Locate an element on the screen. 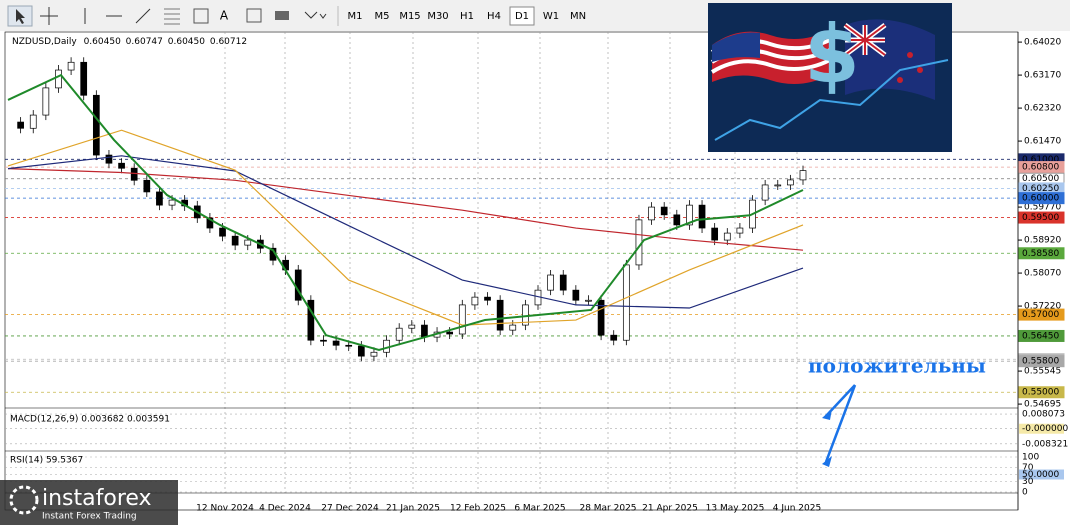 This screenshot has height=529, width=1070. watermark-logo is located at coordinates (24, 500).